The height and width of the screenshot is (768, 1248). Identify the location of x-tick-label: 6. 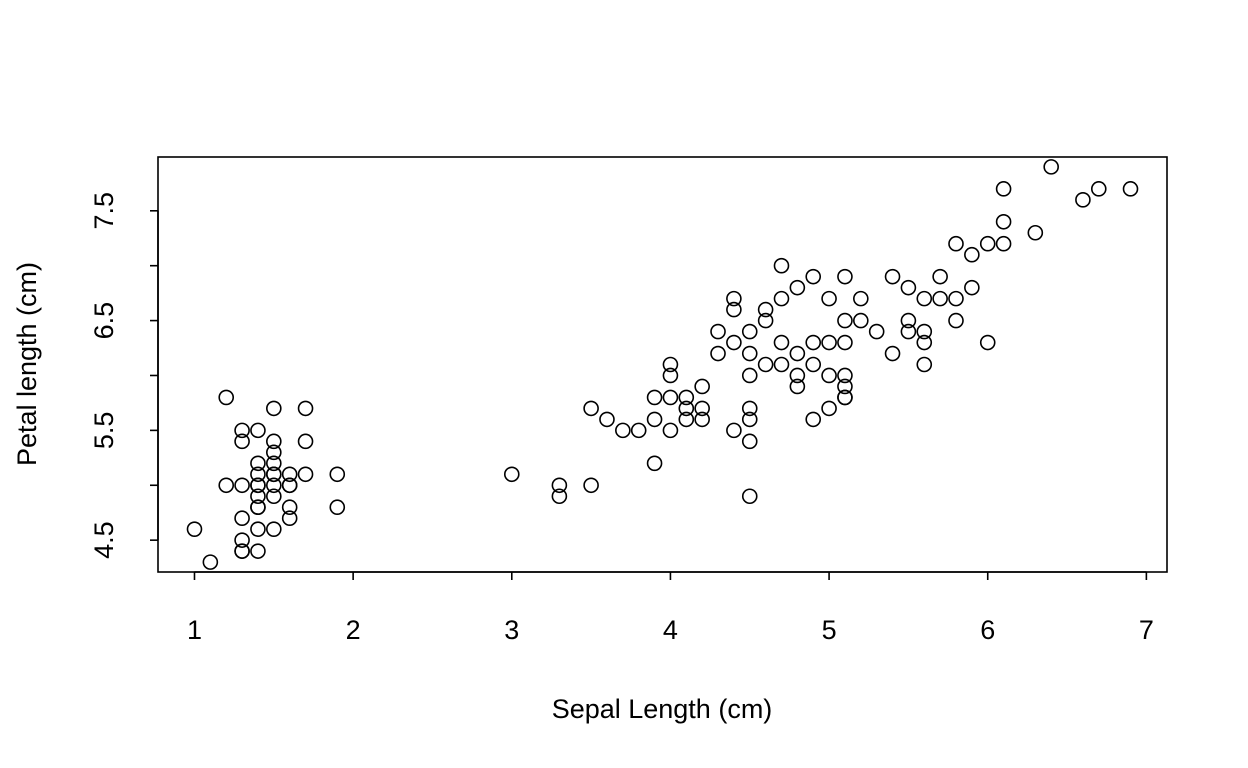
(987, 630).